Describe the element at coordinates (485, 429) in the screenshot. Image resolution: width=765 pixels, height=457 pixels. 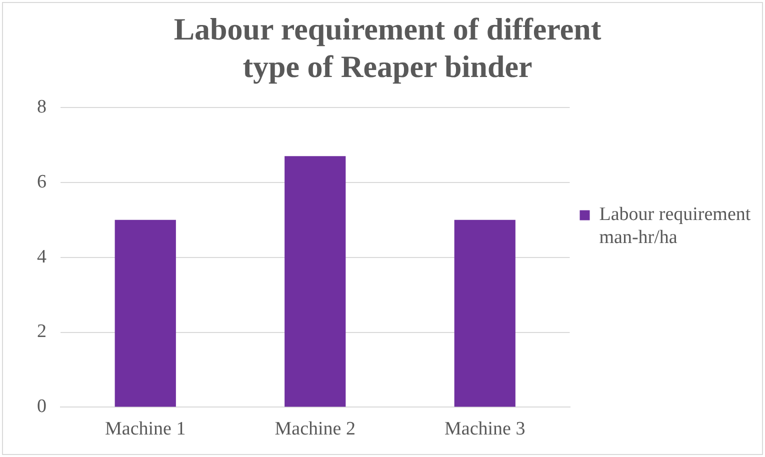
I see `x-tick-label: Machine 3` at that location.